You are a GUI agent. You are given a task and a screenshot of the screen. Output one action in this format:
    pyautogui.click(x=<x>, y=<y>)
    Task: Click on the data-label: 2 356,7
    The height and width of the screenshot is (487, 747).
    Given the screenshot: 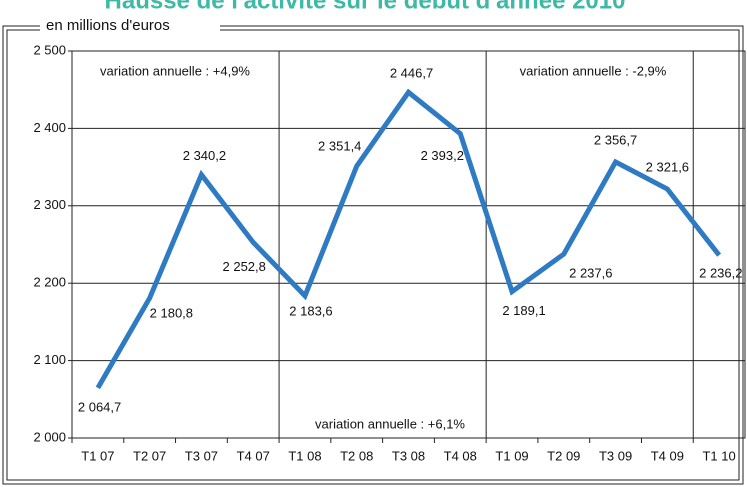 What is the action you would take?
    pyautogui.click(x=615, y=139)
    